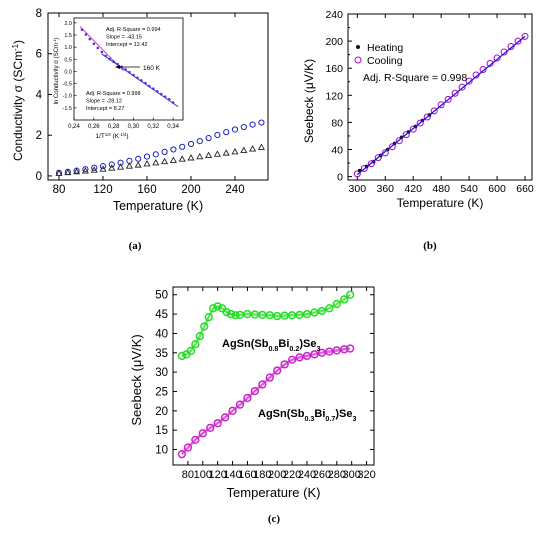 The width and height of the screenshot is (550, 533). Describe the element at coordinates (525, 189) in the screenshot. I see `x-tick-label: 660` at that location.